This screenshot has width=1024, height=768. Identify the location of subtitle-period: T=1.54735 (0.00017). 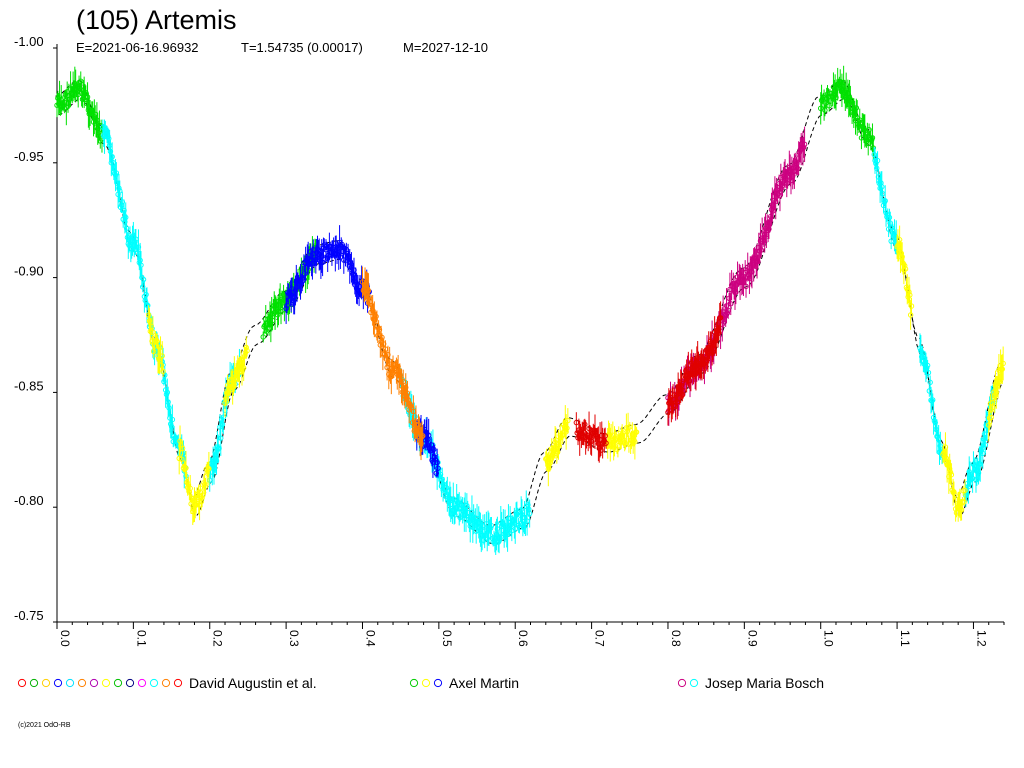
(302, 47).